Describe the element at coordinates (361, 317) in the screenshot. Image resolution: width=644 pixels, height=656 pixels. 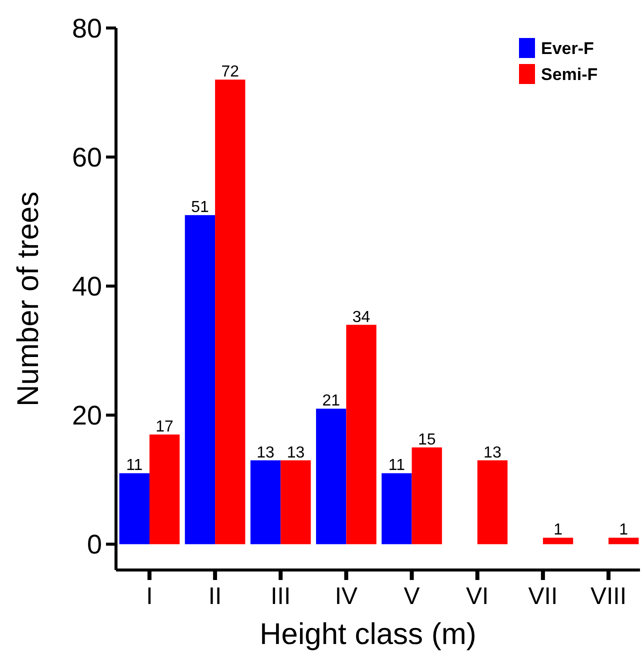
I see `data-label: 34` at that location.